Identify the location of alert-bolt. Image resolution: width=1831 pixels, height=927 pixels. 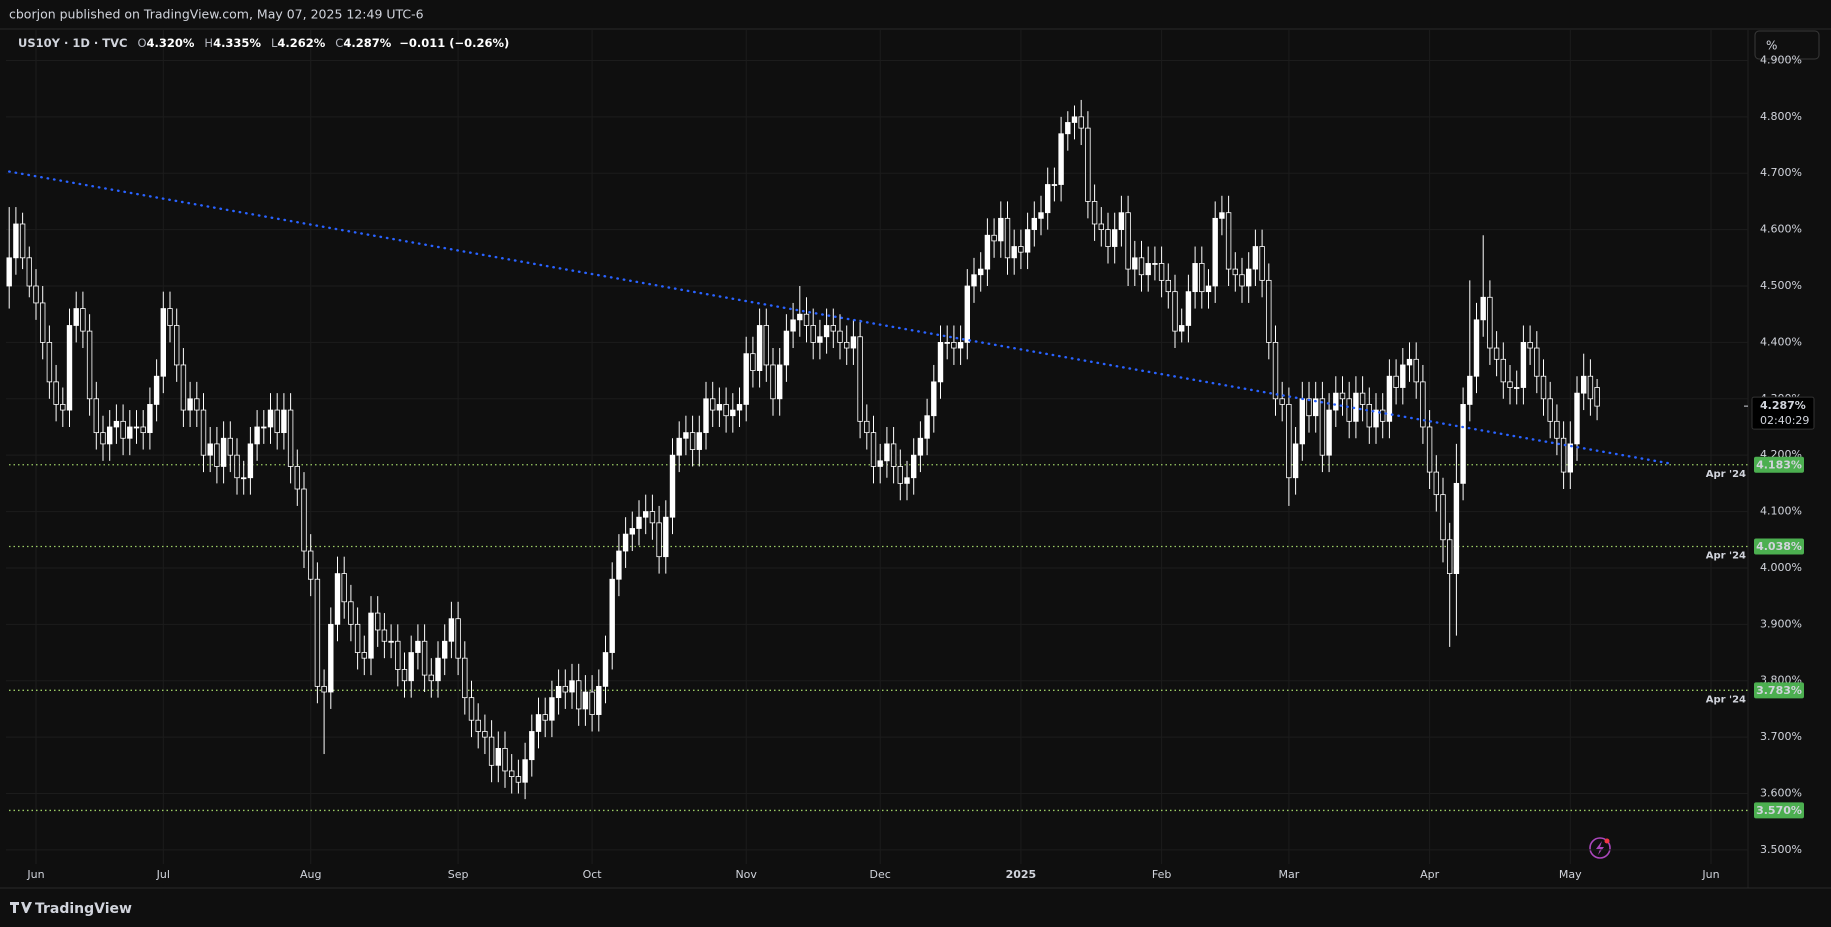
(1600, 848).